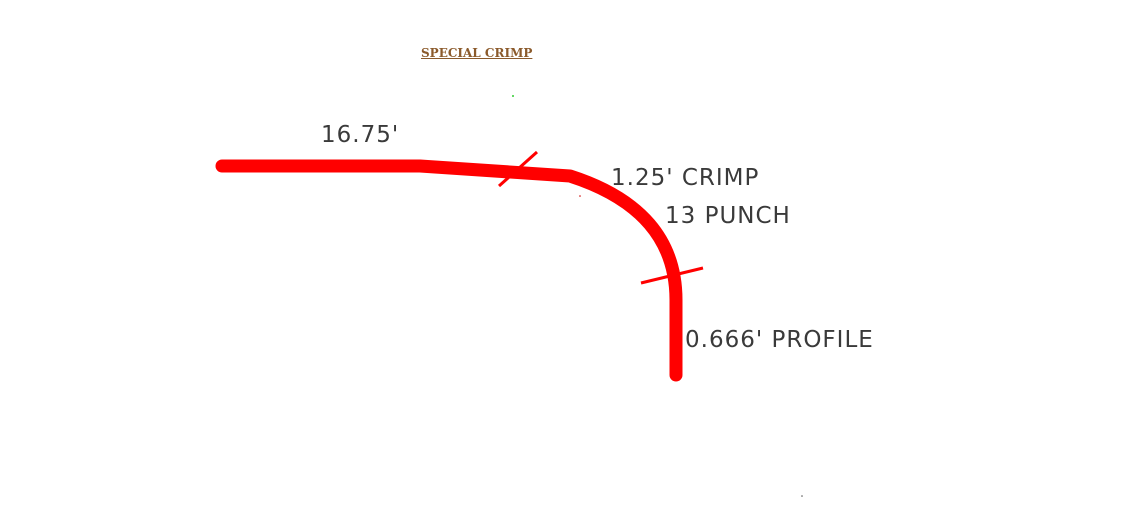 This screenshot has height=513, width=1138. What do you see at coordinates (672, 275) in the screenshot?
I see `crimp-end-tick` at bounding box center [672, 275].